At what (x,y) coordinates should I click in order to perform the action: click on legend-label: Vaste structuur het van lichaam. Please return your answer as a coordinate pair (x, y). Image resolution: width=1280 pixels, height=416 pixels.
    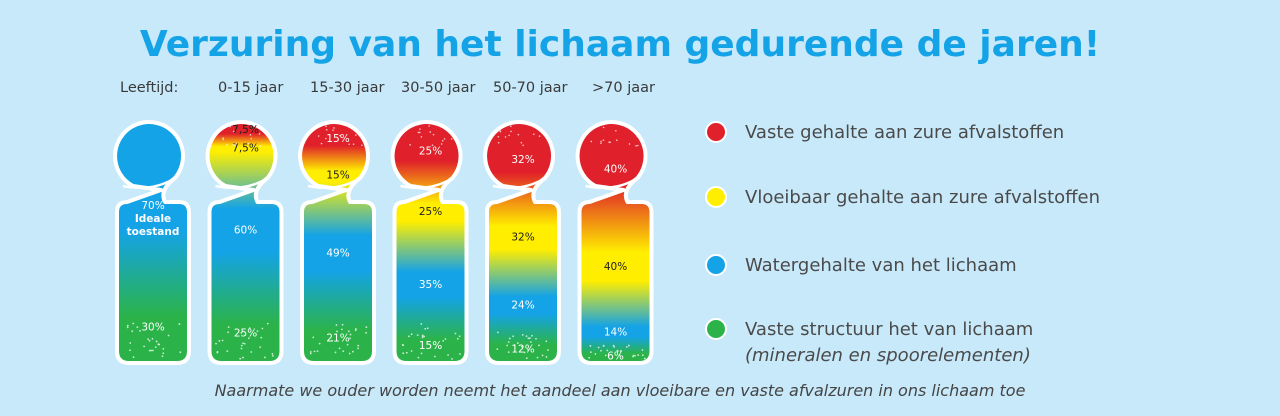
    Looking at the image, I should click on (889, 329).